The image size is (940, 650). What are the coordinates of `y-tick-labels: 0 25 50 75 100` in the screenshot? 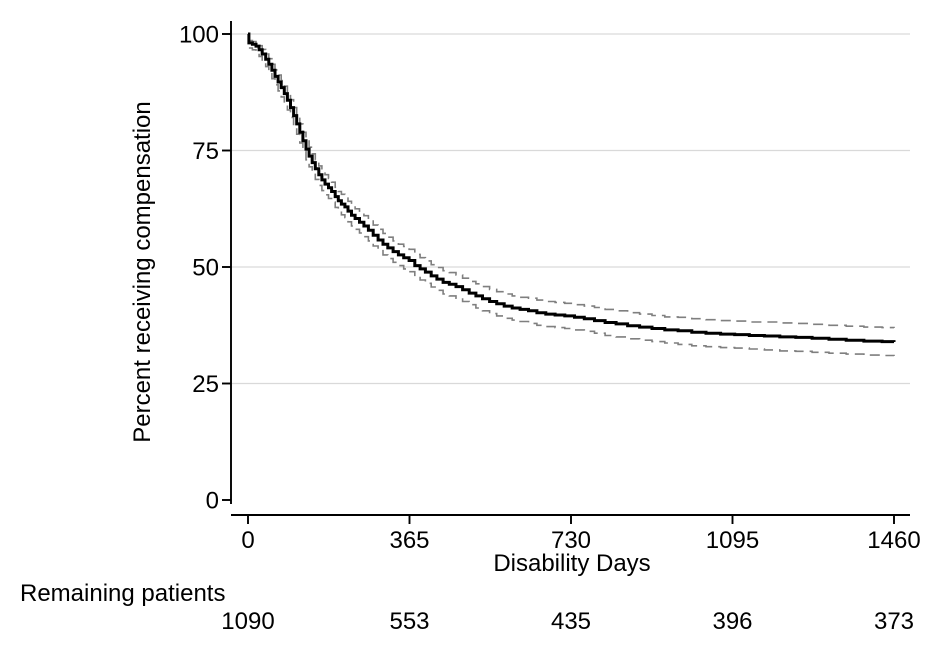 It's located at (199, 268).